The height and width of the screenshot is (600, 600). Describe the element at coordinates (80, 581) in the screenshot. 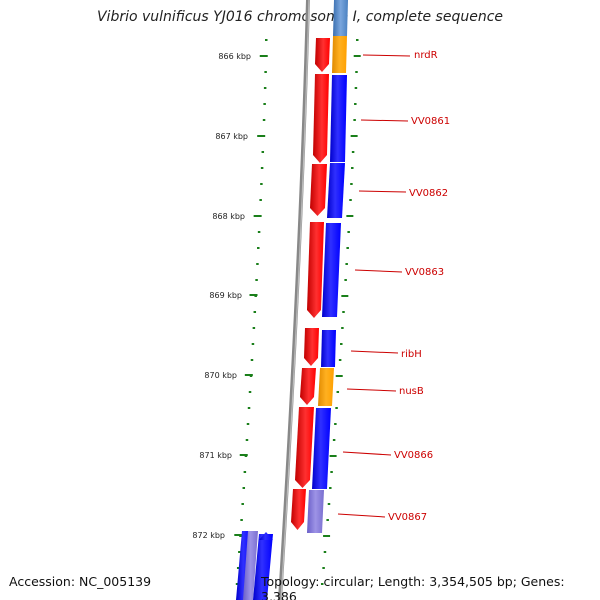

I see `accession-text: Accession: NC_005139` at that location.